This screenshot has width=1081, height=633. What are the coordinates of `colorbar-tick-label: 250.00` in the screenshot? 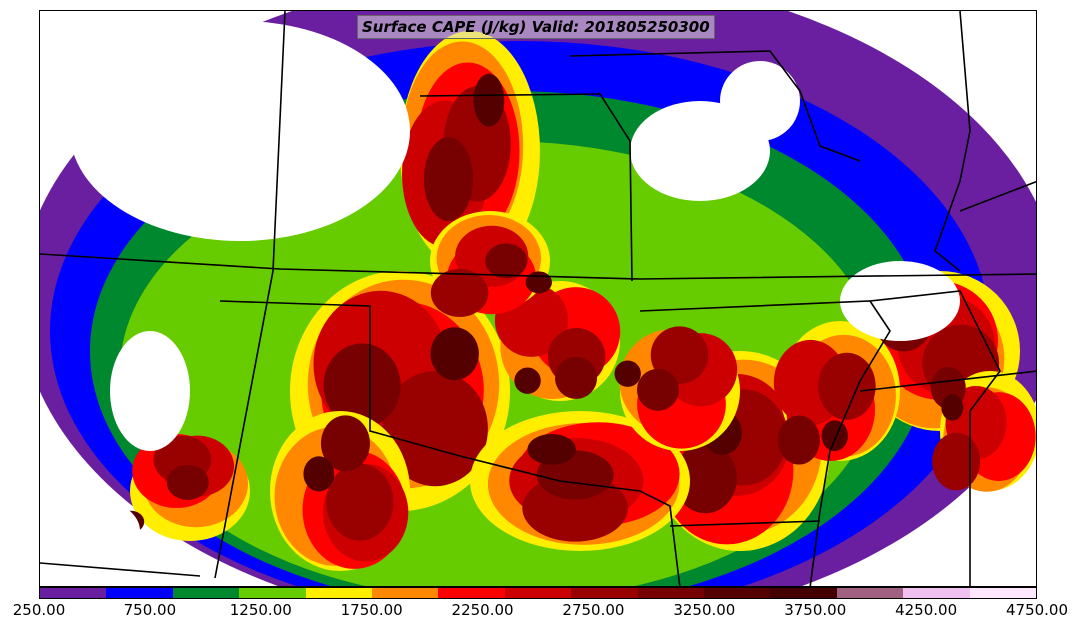 It's located at (39, 610).